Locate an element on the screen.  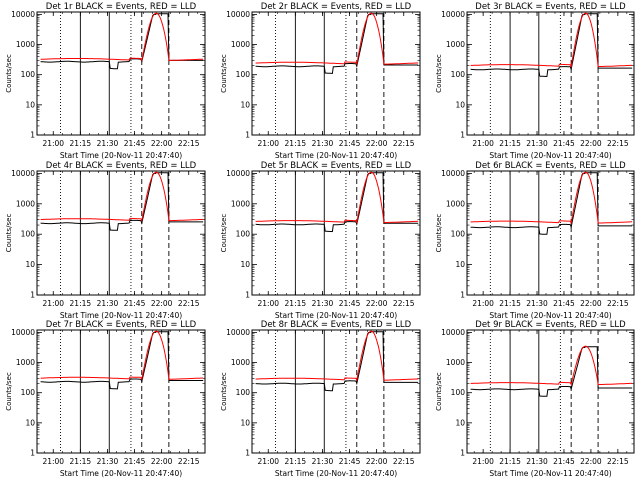
panel-title: Det 6r BLACK = Events, RED = LLD is located at coordinates (550, 166).